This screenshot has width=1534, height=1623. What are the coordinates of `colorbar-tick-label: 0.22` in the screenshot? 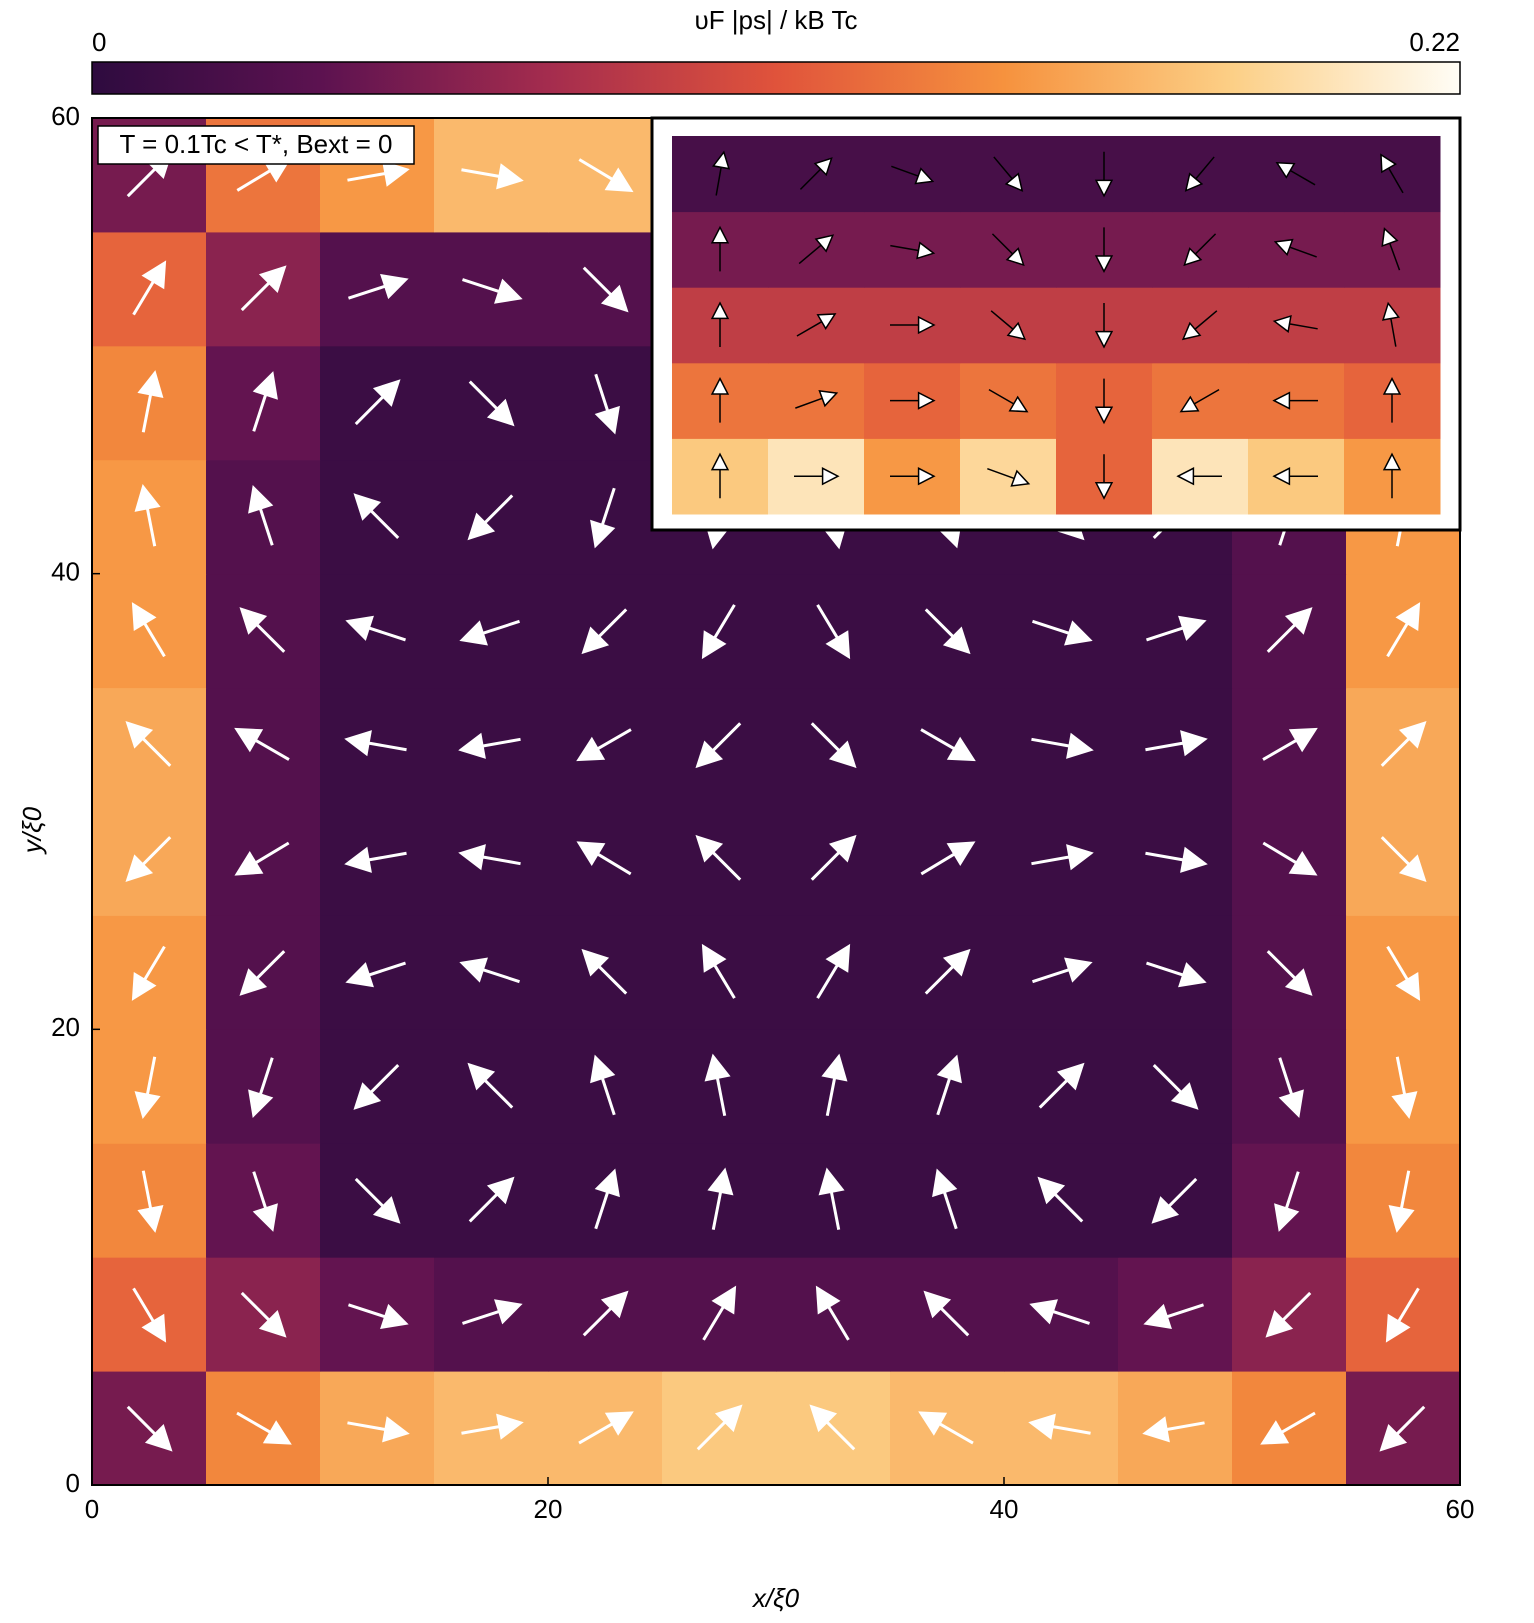 It's located at (1434, 42).